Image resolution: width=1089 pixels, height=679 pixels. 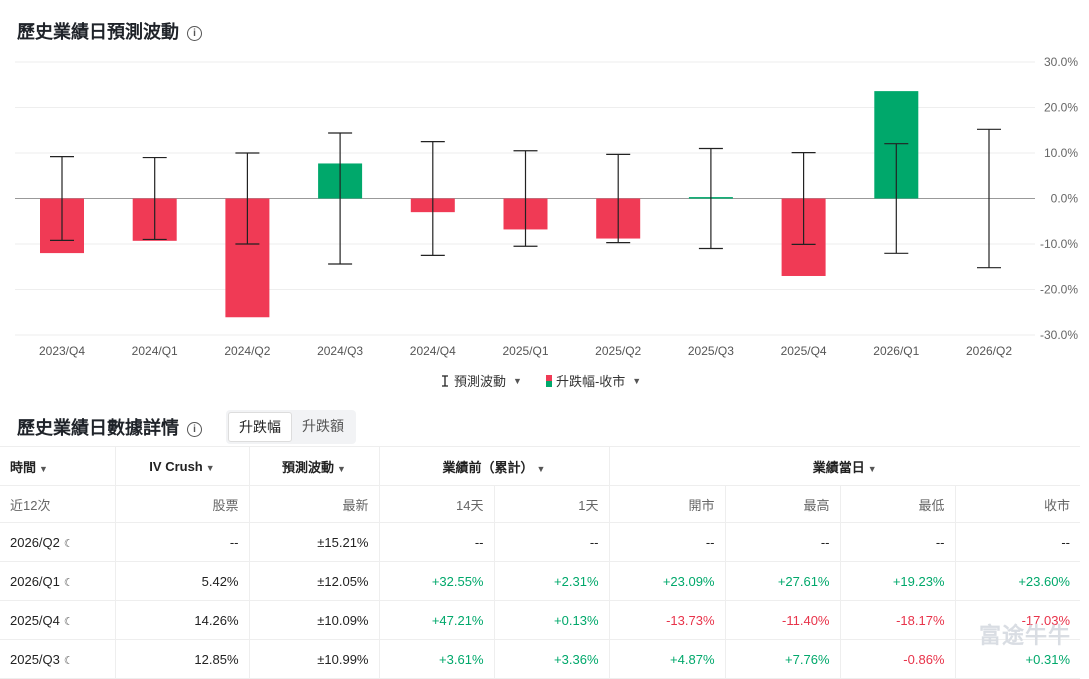 I want to click on d1-cell: +0.13%, so click(x=552, y=620).